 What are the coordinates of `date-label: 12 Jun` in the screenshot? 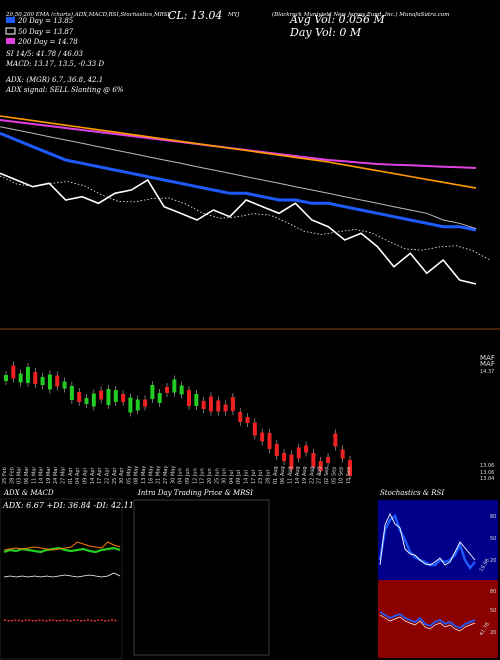 It's located at (195, 476).